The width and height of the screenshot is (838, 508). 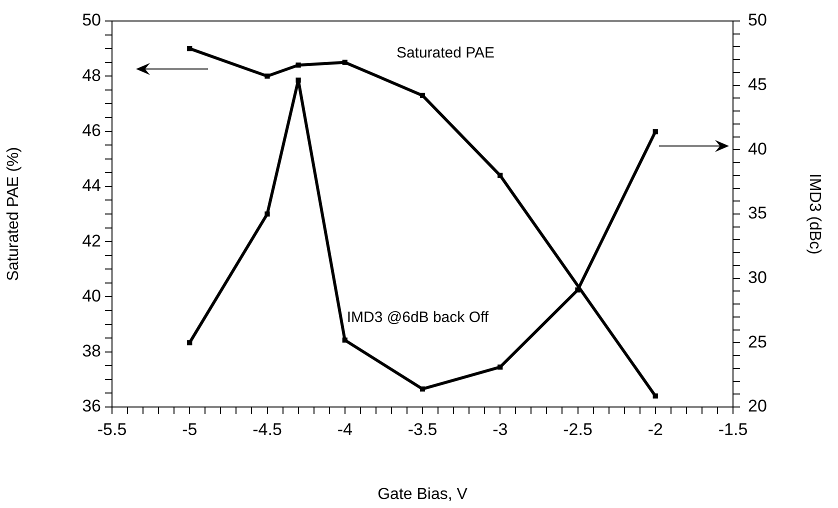 What do you see at coordinates (655, 429) in the screenshot?
I see `x-tick-label: -2` at bounding box center [655, 429].